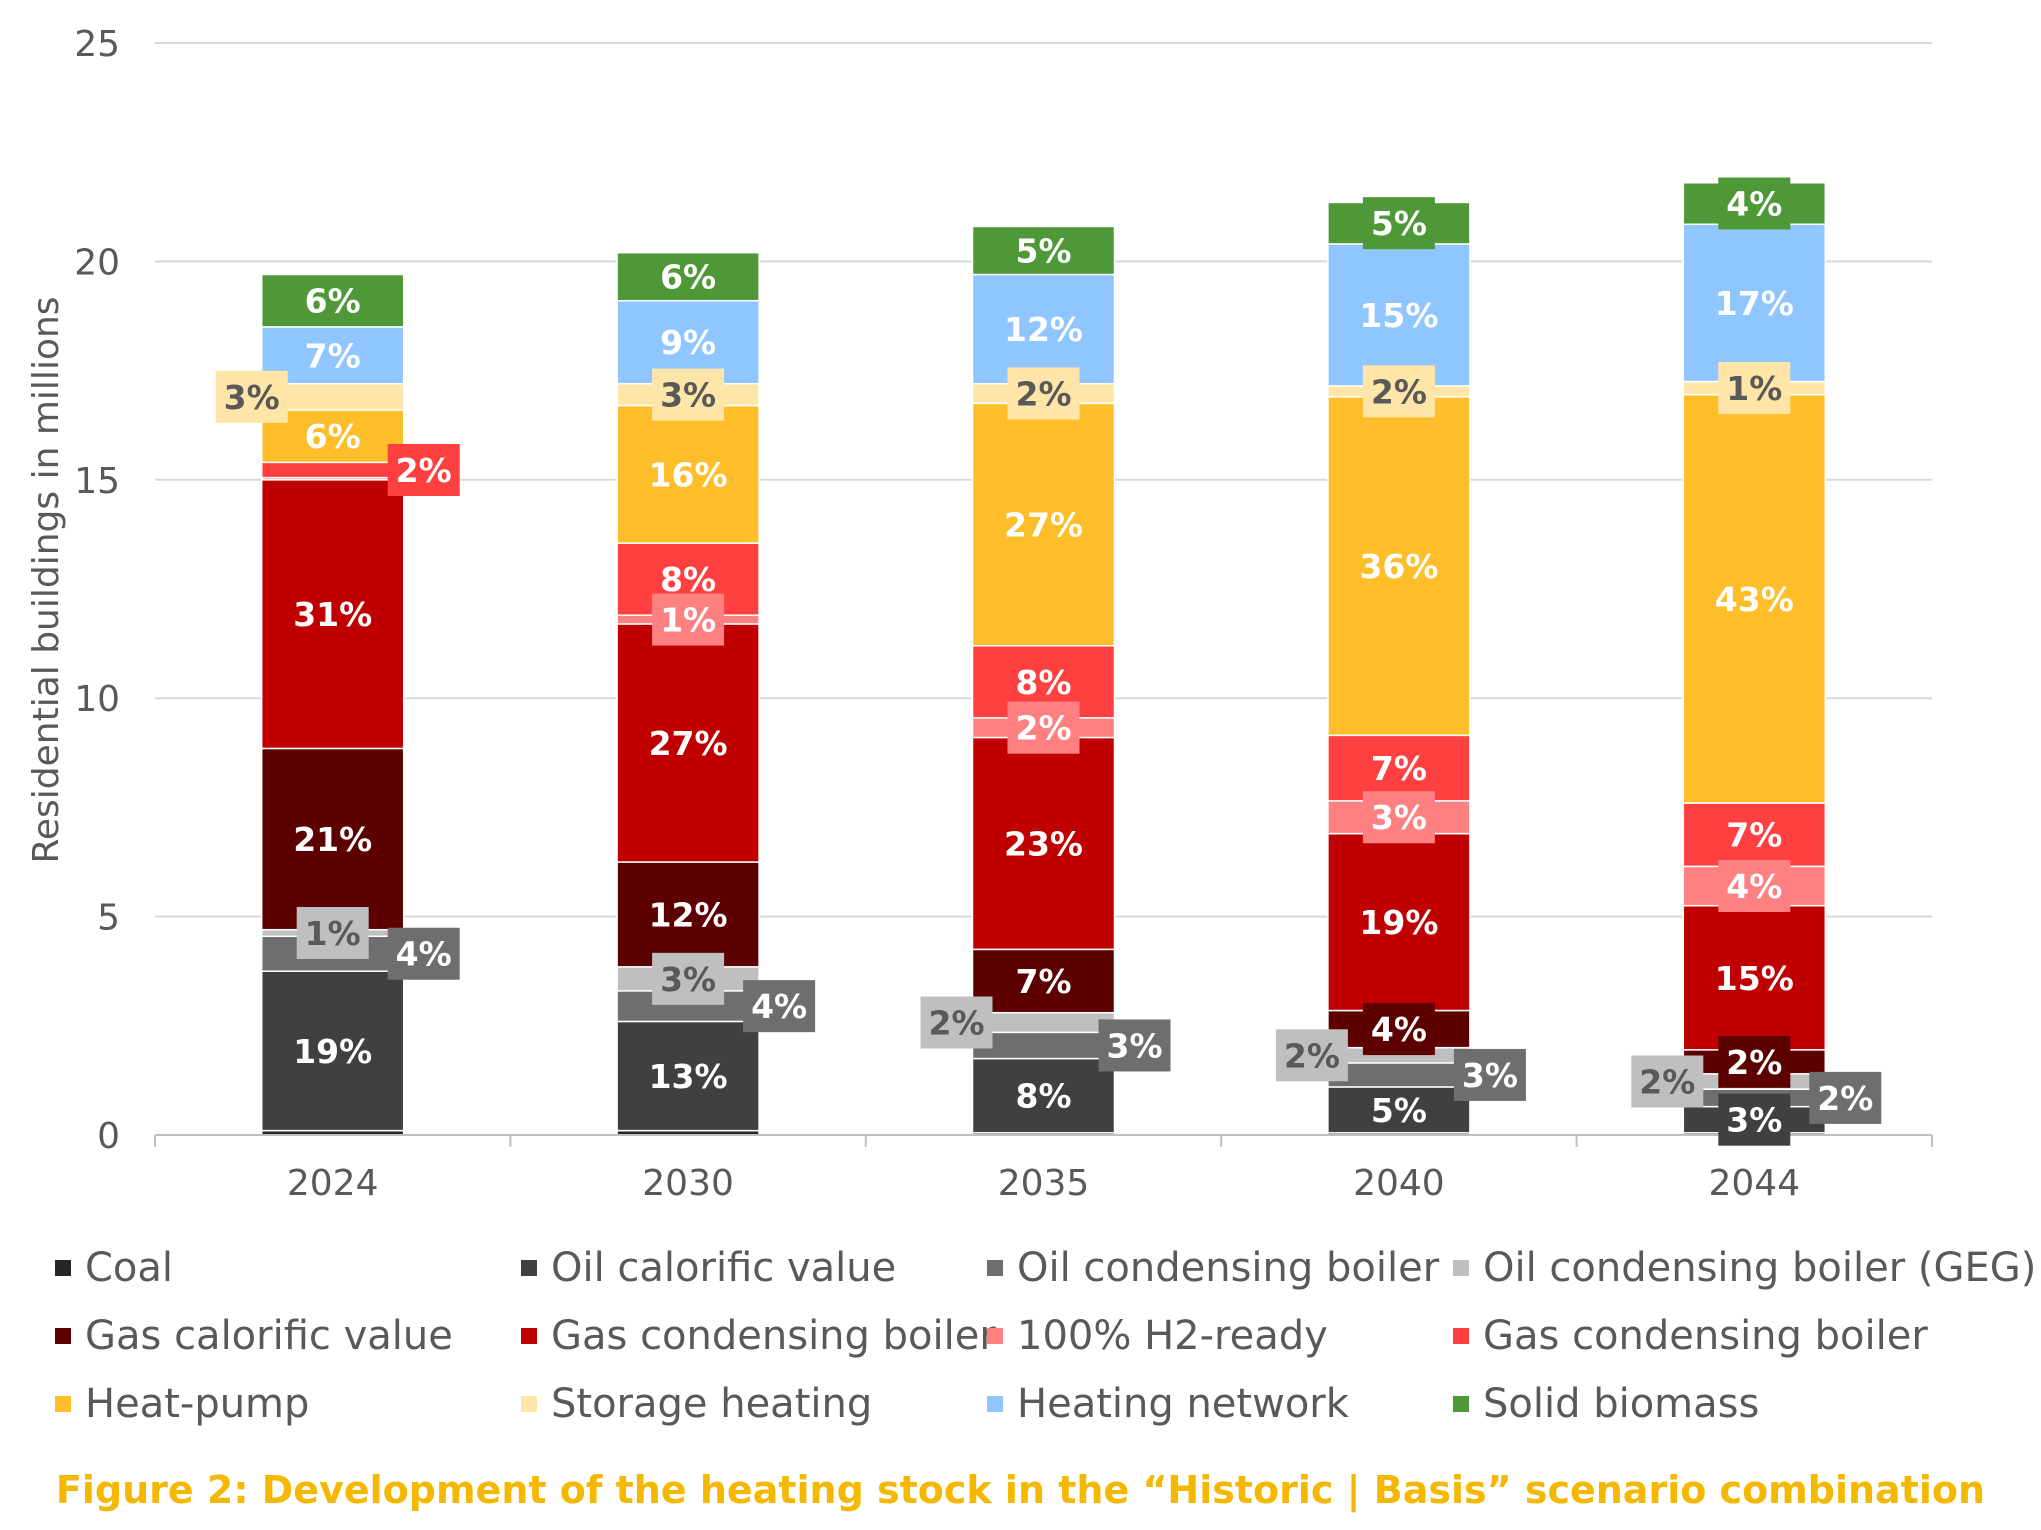  What do you see at coordinates (108, 918) in the screenshot?
I see `y-tick-label: 5` at bounding box center [108, 918].